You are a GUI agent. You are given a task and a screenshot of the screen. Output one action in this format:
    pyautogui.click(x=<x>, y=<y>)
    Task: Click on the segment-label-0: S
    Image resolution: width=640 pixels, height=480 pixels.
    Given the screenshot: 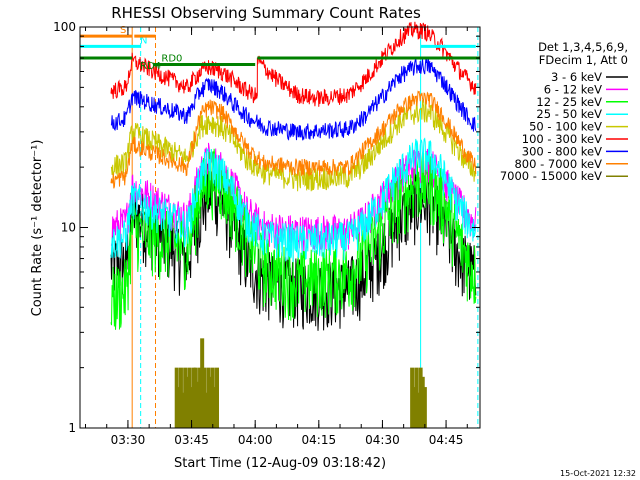 What is the action you would take?
    pyautogui.click(x=123, y=30)
    